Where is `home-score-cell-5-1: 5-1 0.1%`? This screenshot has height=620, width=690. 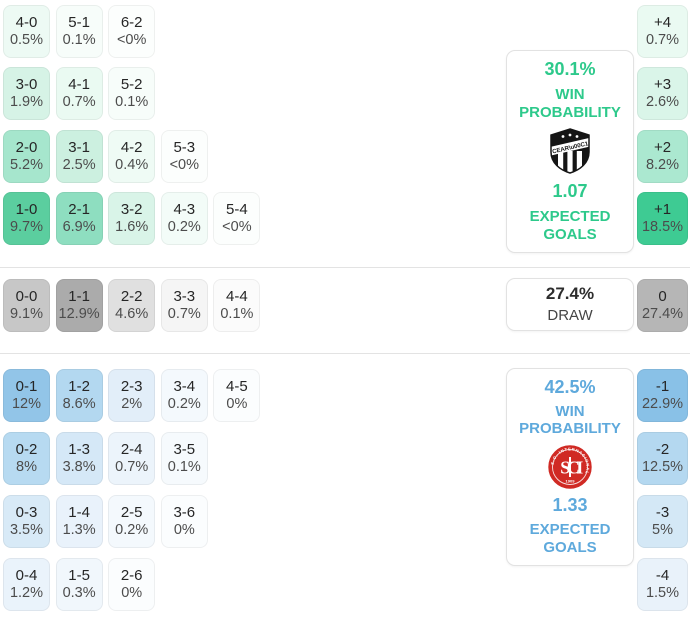 home-score-cell-5-1: 5-1 0.1% is located at coordinates (79, 31).